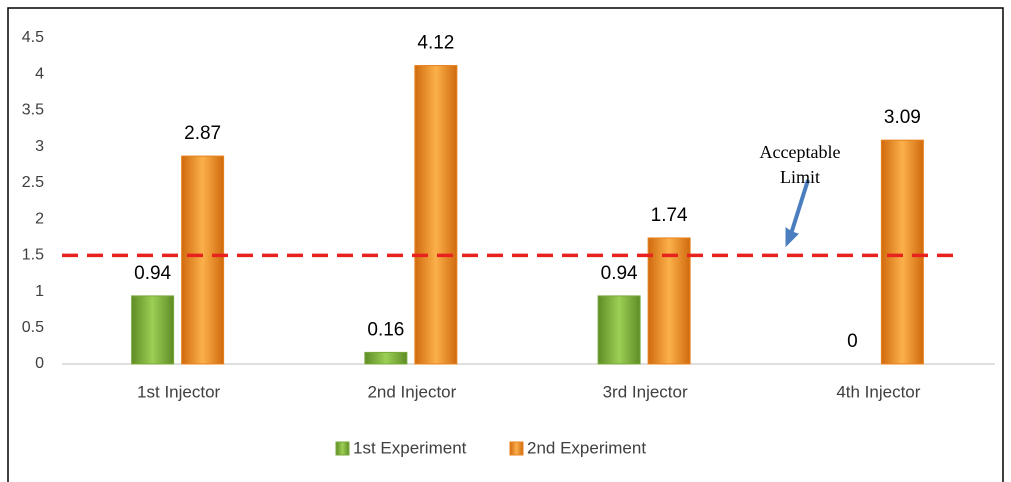  What do you see at coordinates (202, 133) in the screenshot?
I see `value-label: 2.87` at bounding box center [202, 133].